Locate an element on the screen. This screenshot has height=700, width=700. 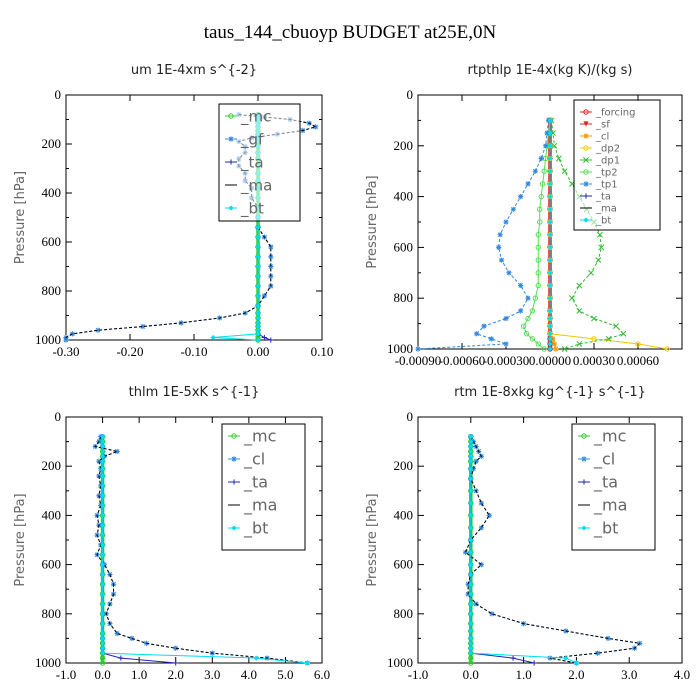
y-tick-label: 0 is located at coordinates (410, 94).